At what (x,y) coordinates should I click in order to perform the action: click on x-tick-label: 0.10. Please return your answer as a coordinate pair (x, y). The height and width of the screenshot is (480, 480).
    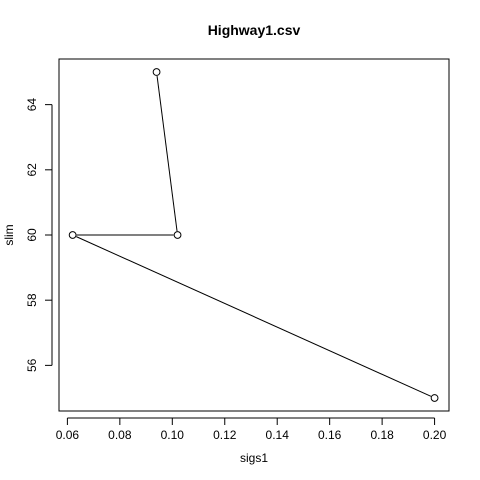
    Looking at the image, I should click on (173, 435).